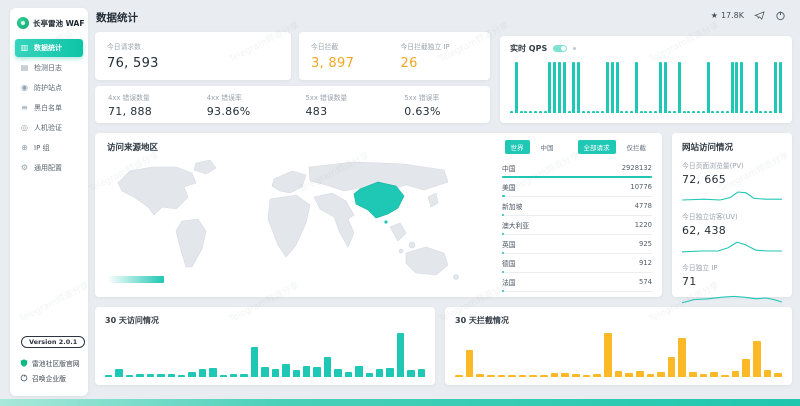  I want to click on stat-value: 76, 593, so click(133, 63).